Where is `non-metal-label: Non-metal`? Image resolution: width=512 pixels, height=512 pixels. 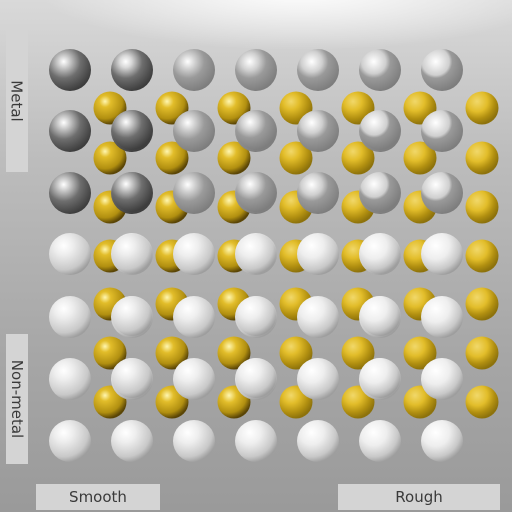
non-metal-label: Non-metal is located at coordinates (17, 399).